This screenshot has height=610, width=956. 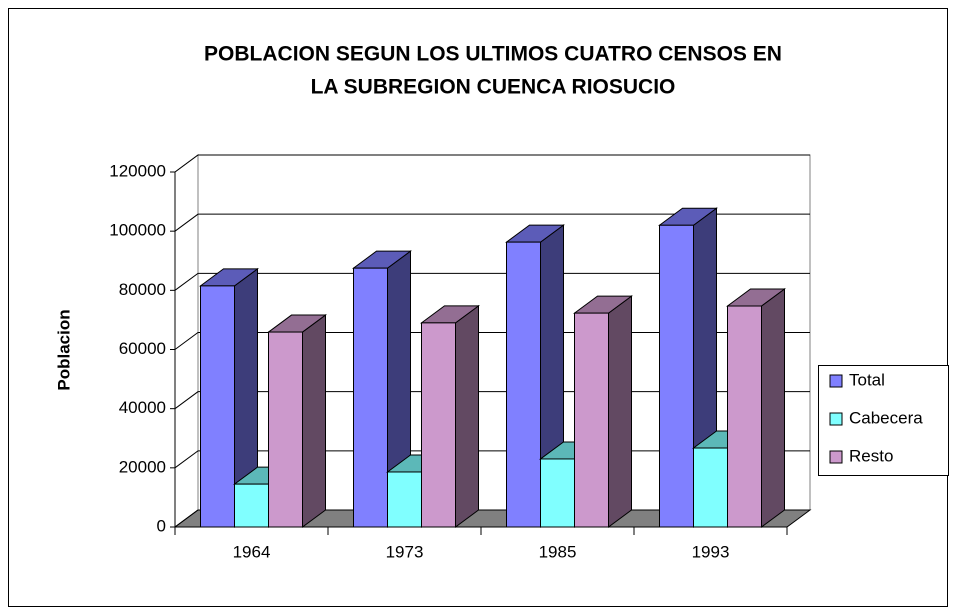 What do you see at coordinates (493, 87) in the screenshot?
I see `chart-title: LA SUBREGION CUENCA RIOSUCIO` at bounding box center [493, 87].